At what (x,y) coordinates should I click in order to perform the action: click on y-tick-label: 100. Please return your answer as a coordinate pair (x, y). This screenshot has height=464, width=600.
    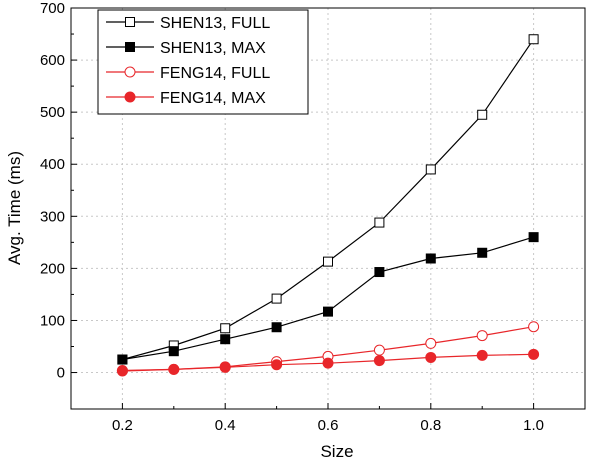
    Looking at the image, I should click on (52, 320).